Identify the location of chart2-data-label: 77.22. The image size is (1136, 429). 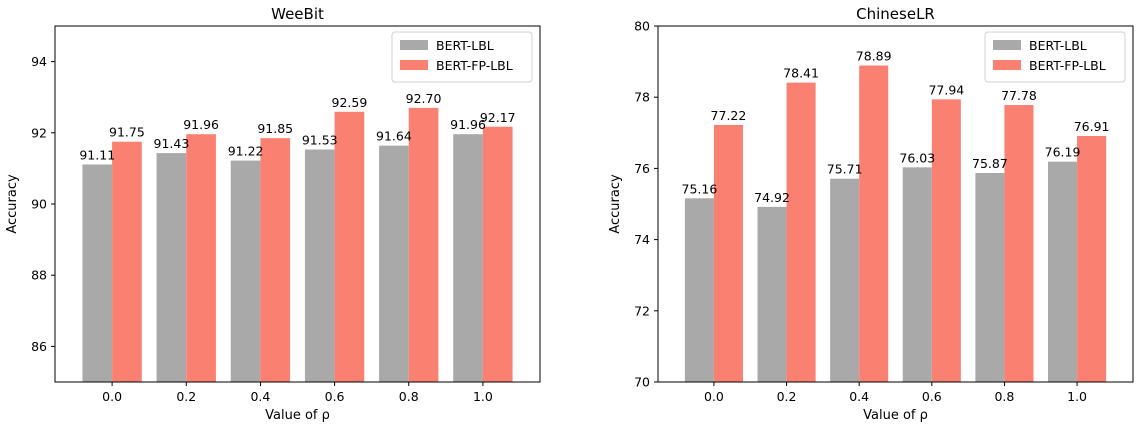
(729, 115).